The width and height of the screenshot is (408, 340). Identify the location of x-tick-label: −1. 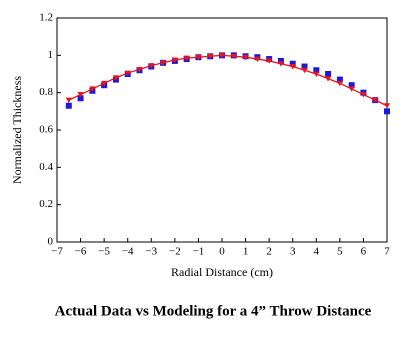
(199, 252).